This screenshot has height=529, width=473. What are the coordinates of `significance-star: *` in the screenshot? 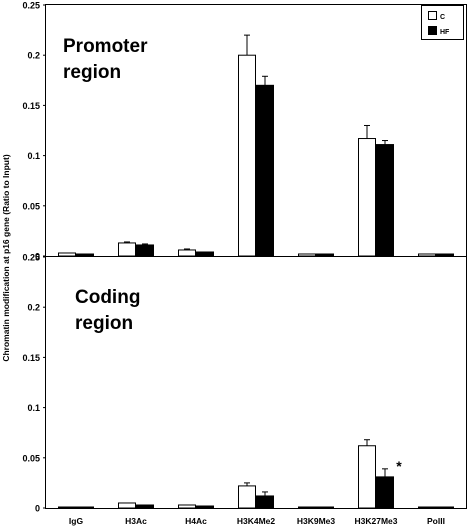 It's located at (399, 466).